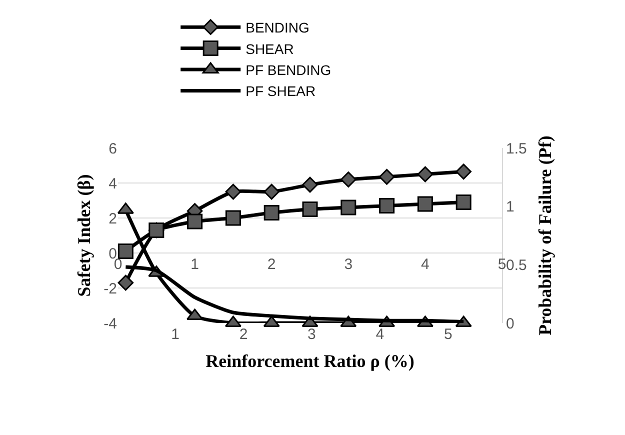 This screenshot has height=435, width=625. What do you see at coordinates (289, 70) in the screenshot?
I see `legend-label: PF BENDING` at bounding box center [289, 70].